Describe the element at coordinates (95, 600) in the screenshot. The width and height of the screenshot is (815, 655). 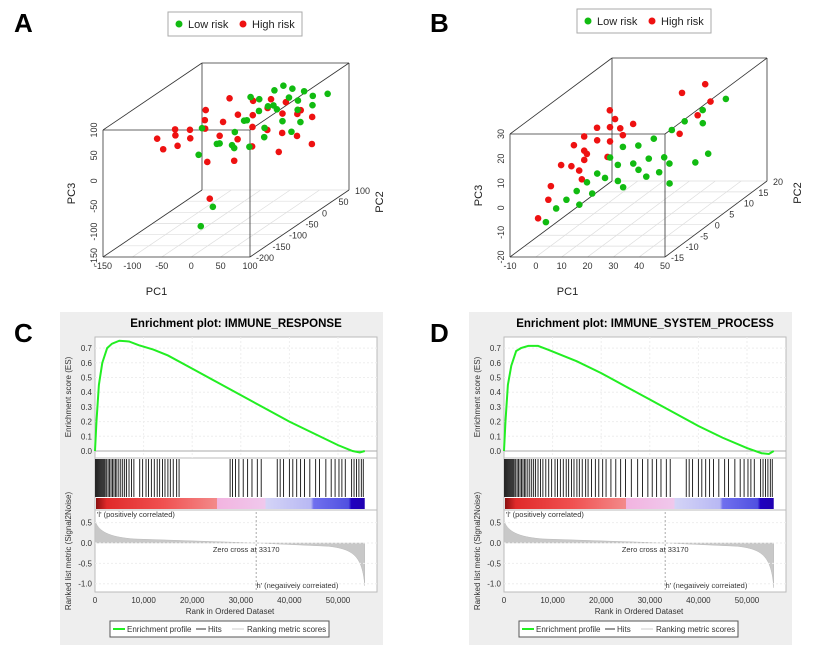
I see `x-tick-label: 0` at that location.